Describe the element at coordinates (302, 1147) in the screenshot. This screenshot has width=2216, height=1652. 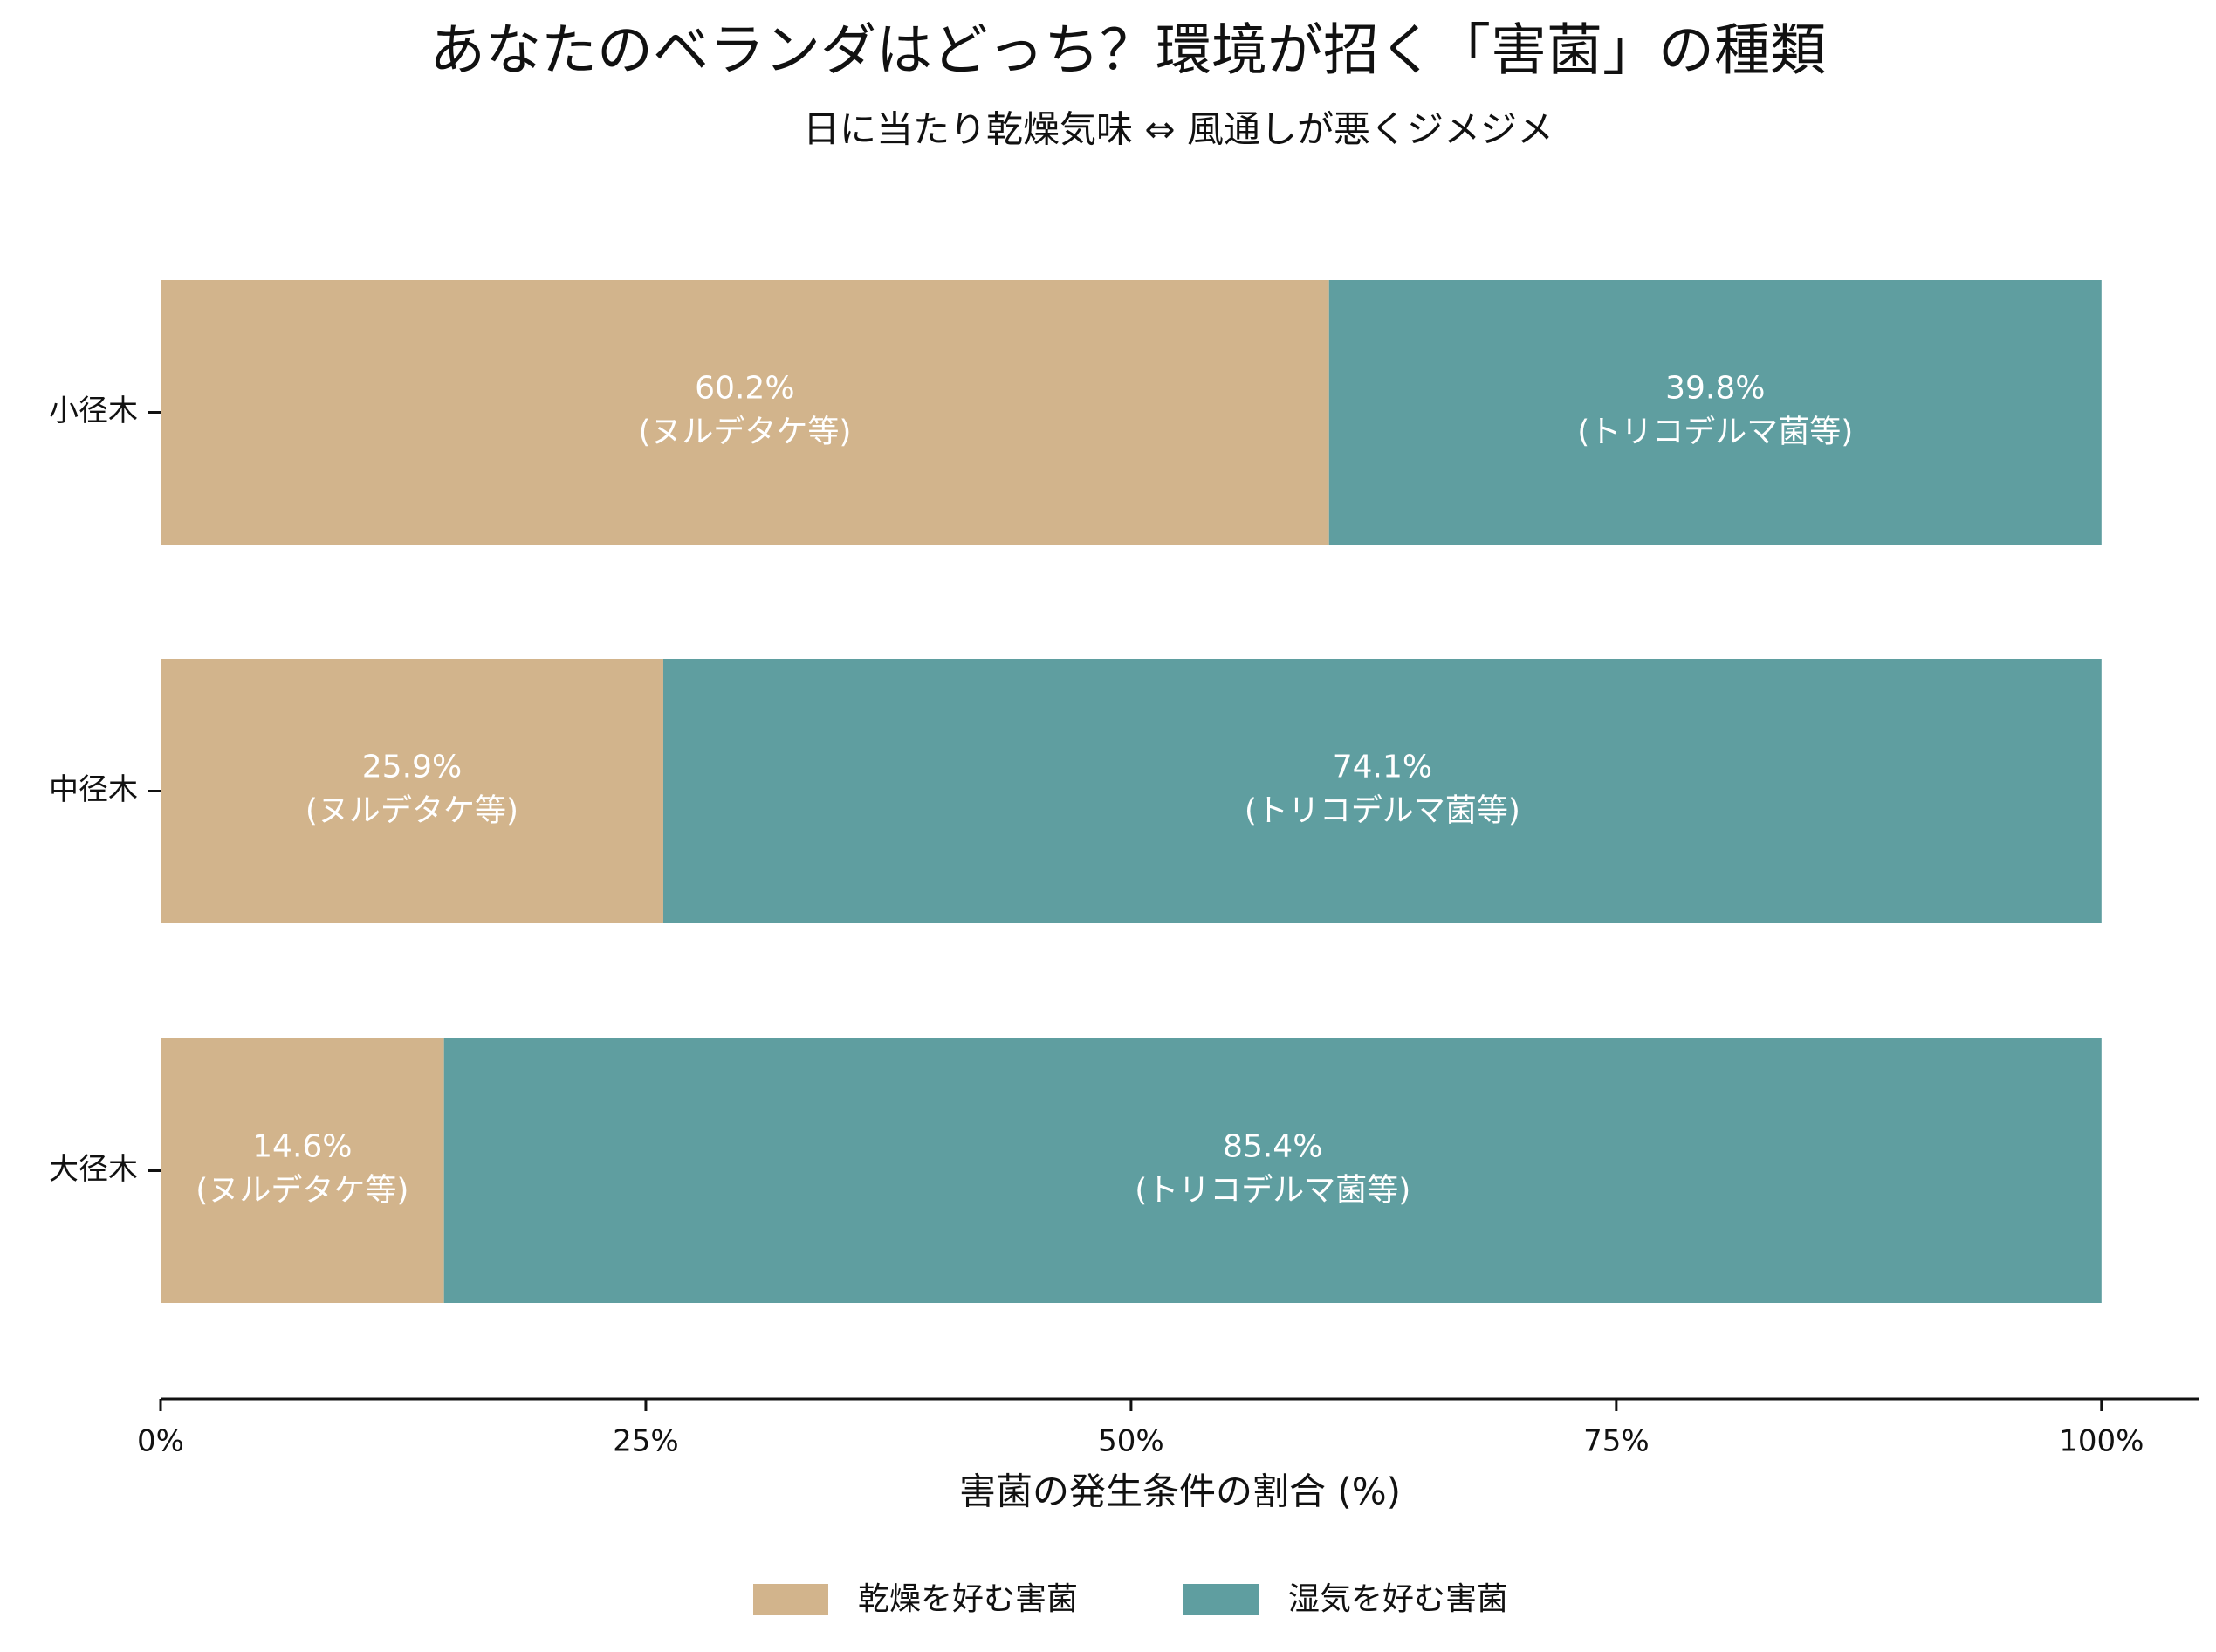
I see `value-label: 14.6%` at that location.